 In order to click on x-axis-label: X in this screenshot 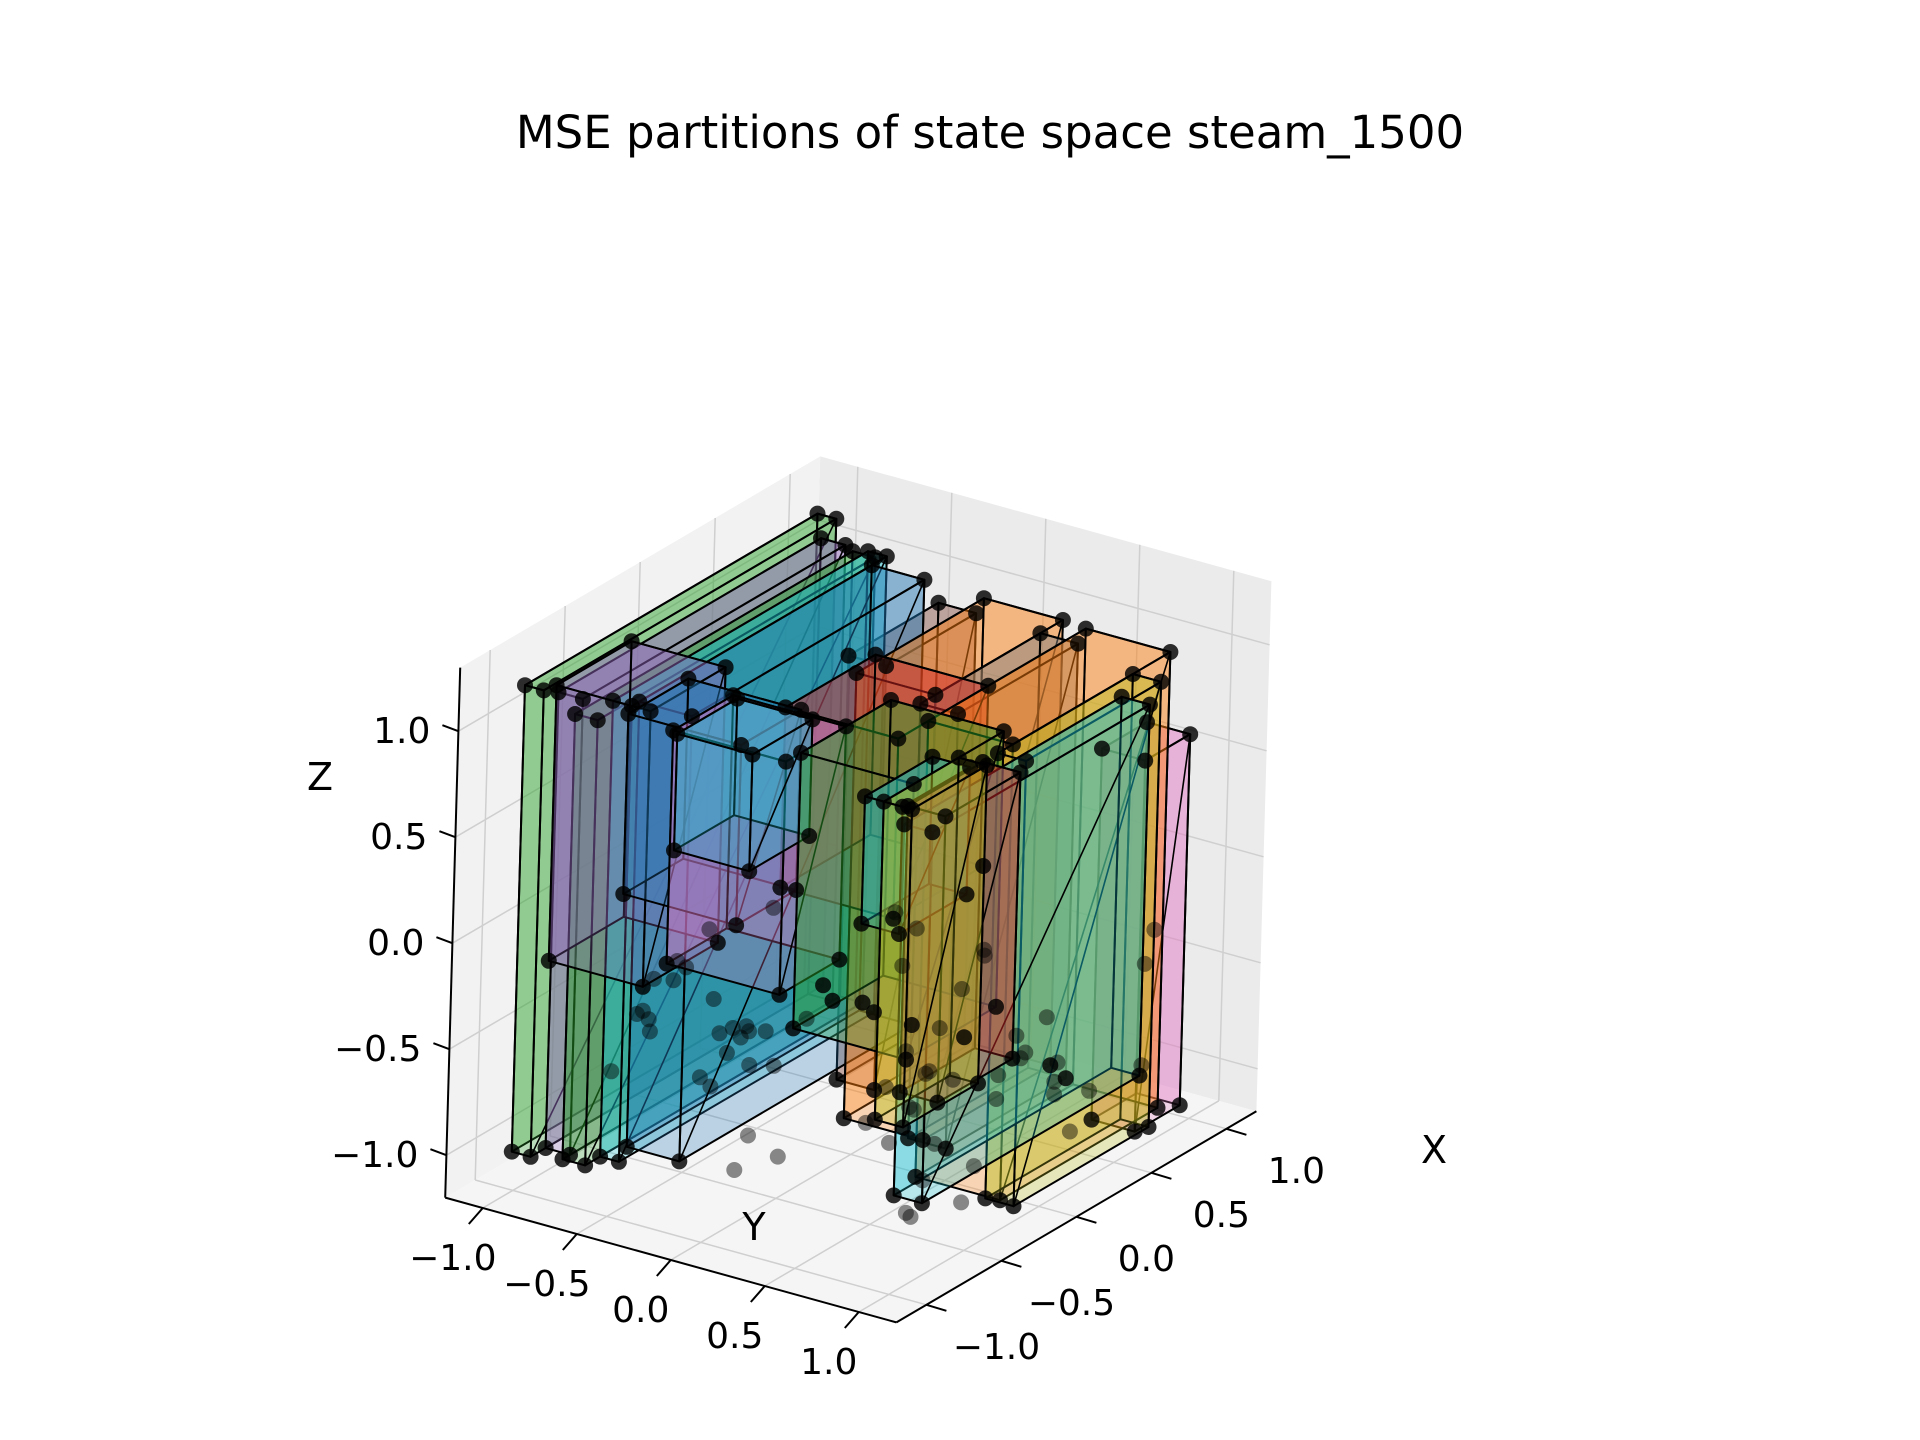, I will do `click(1434, 1150)`.